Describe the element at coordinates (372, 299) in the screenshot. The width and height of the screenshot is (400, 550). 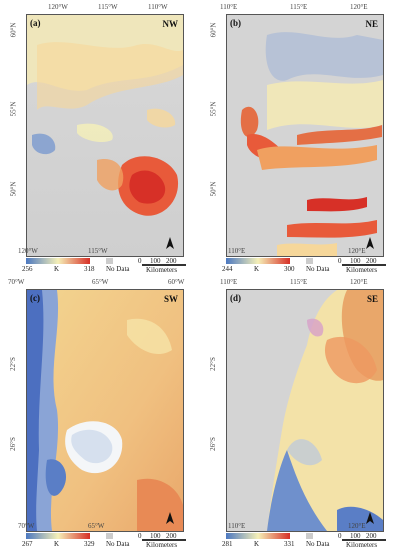
I see `region-label: SE` at that location.